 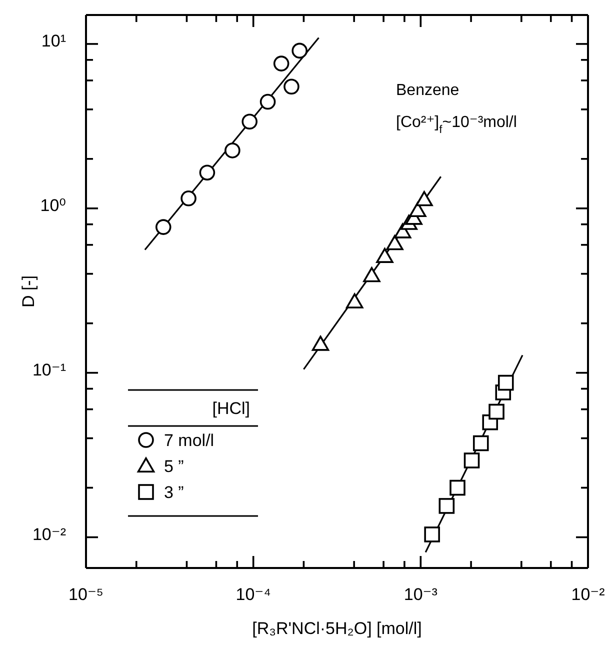 What do you see at coordinates (53, 205) in the screenshot?
I see `y-tick-label: 10⁰` at bounding box center [53, 205].